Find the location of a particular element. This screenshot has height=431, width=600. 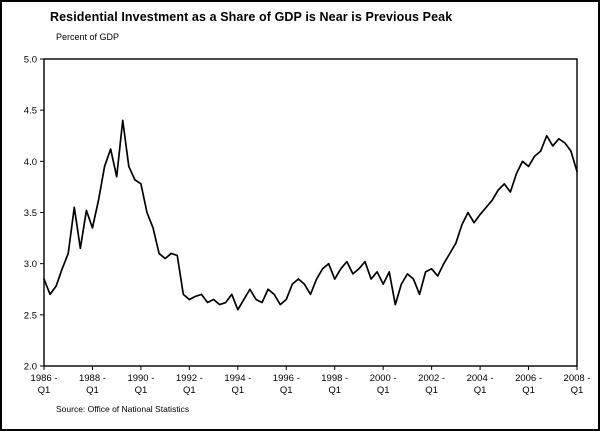

svg-text: 1990 - is located at coordinates (140, 378).